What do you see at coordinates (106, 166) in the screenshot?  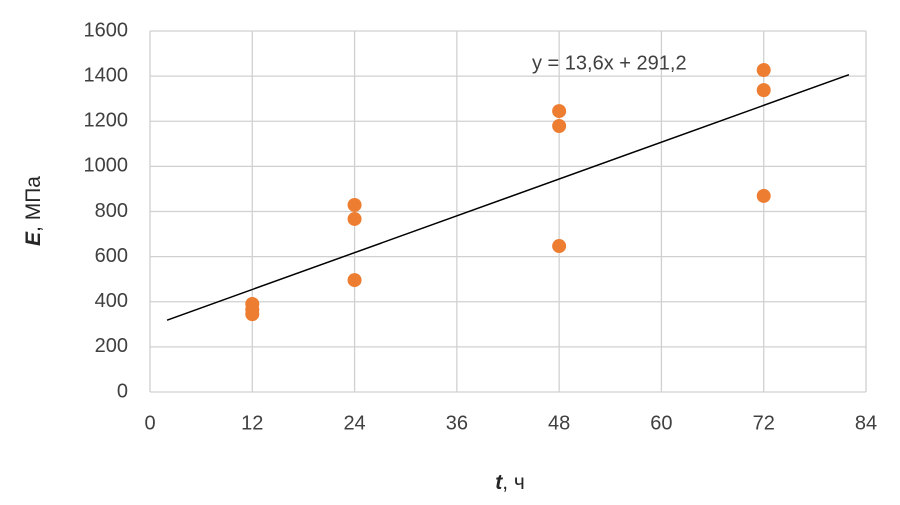 I see `y-tick-label: 1000` at bounding box center [106, 166].